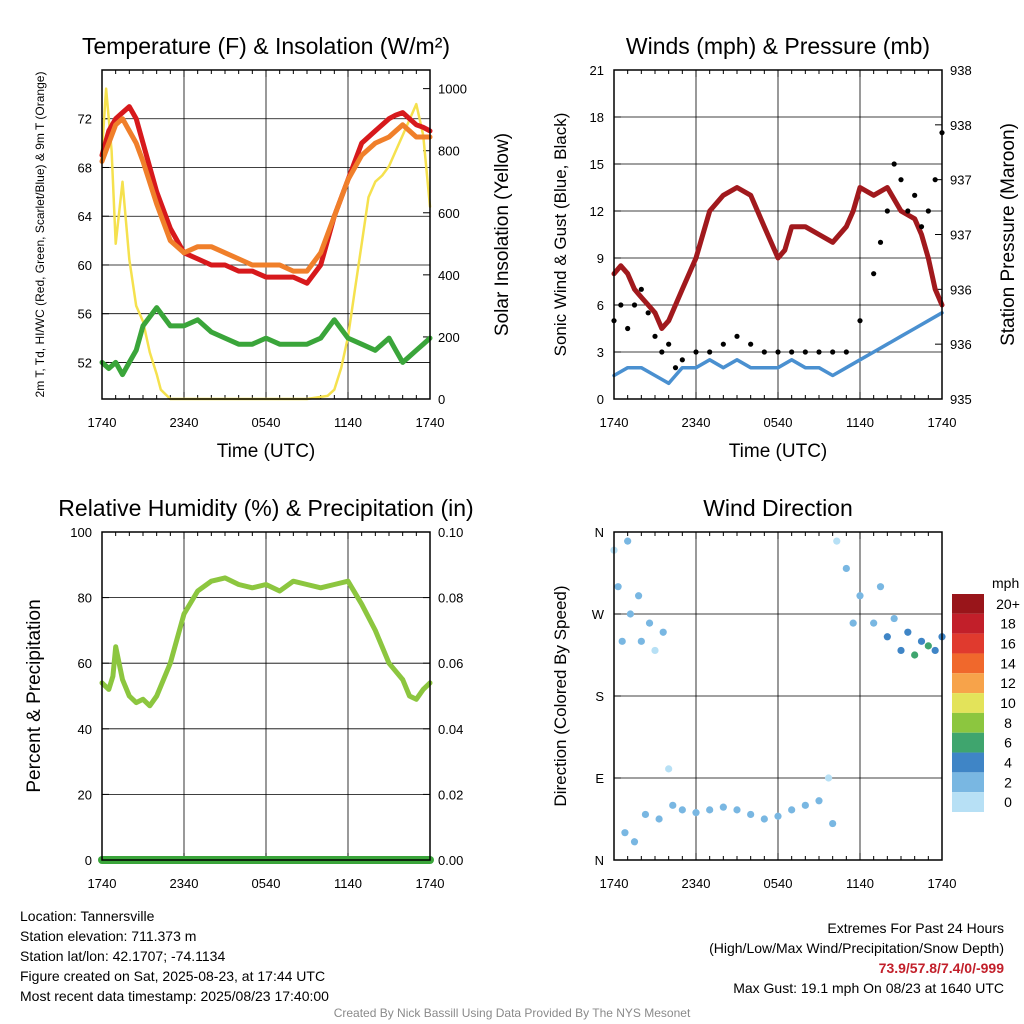  I want to click on y-tick-label: 56, so click(85, 314).